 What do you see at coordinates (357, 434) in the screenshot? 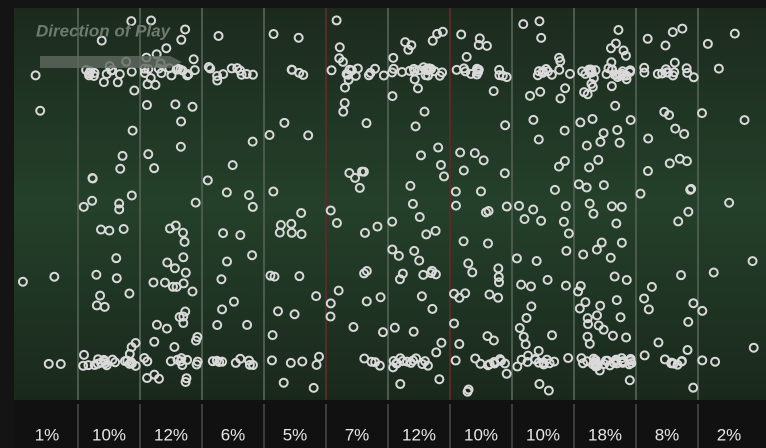
I see `zone-label: 7%` at bounding box center [357, 434].